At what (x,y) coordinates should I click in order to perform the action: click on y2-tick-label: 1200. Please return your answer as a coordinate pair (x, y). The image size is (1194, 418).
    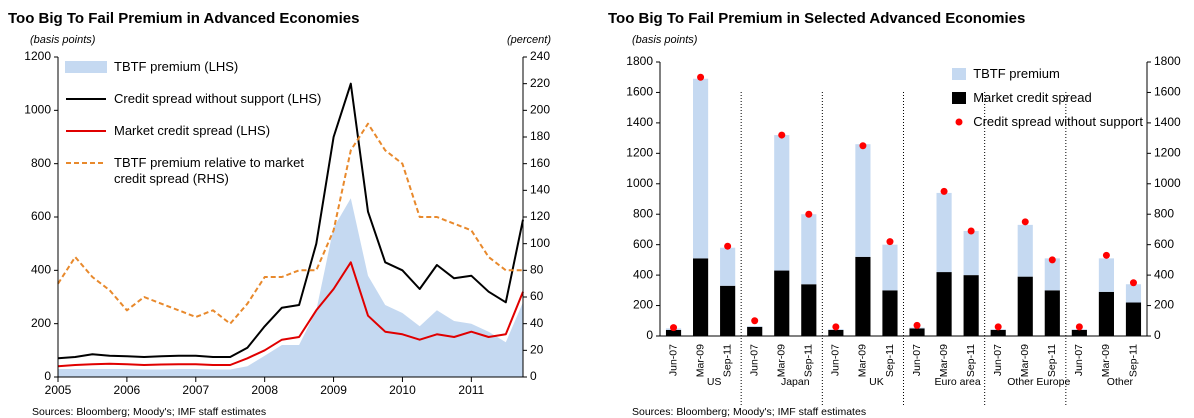
    Looking at the image, I should click on (1167, 153).